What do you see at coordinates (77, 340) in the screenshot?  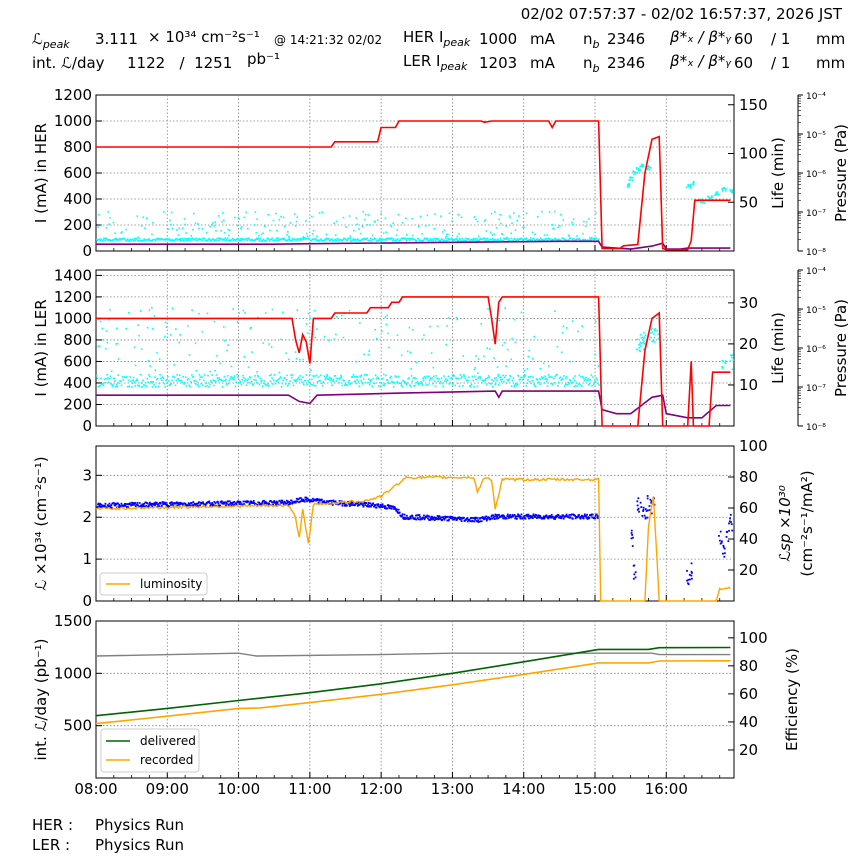 I see `panel-ler-ytick-label: 800` at bounding box center [77, 340].